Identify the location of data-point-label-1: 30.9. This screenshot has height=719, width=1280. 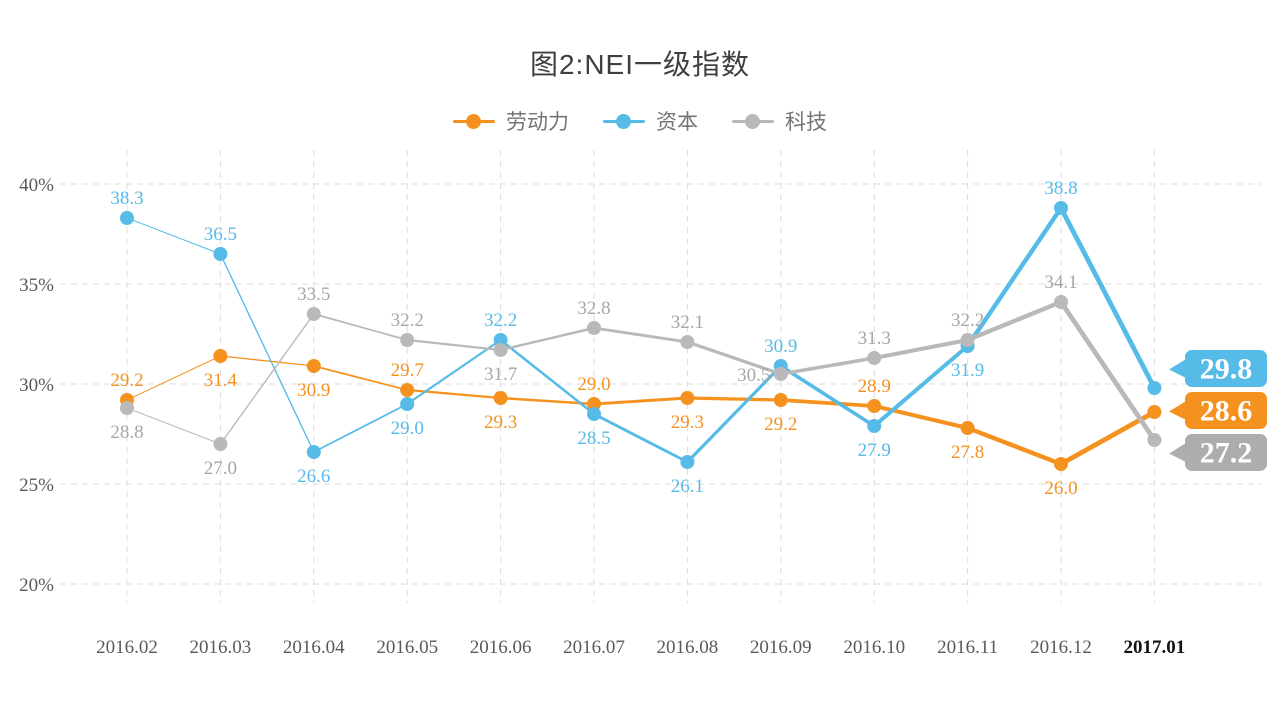
(780, 346).